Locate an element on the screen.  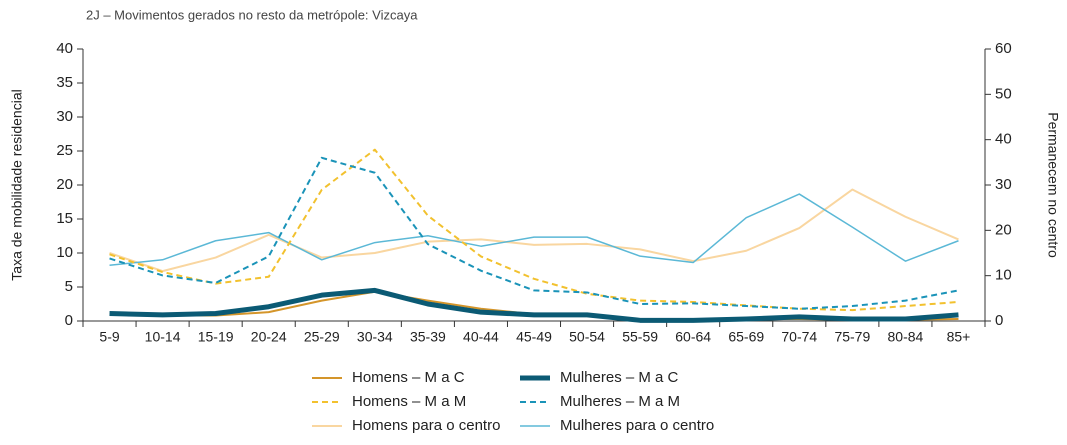
y-tick-label: 10 is located at coordinates (64, 252).